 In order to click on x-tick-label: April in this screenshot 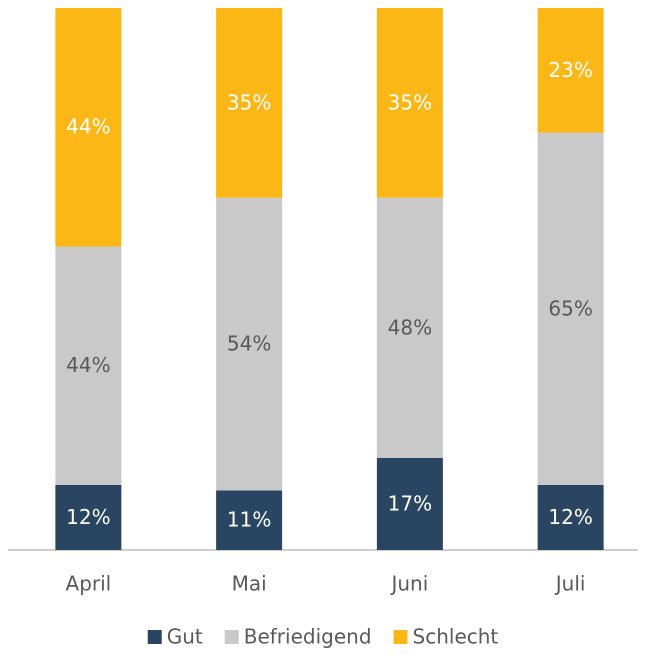, I will do `click(89, 584)`.